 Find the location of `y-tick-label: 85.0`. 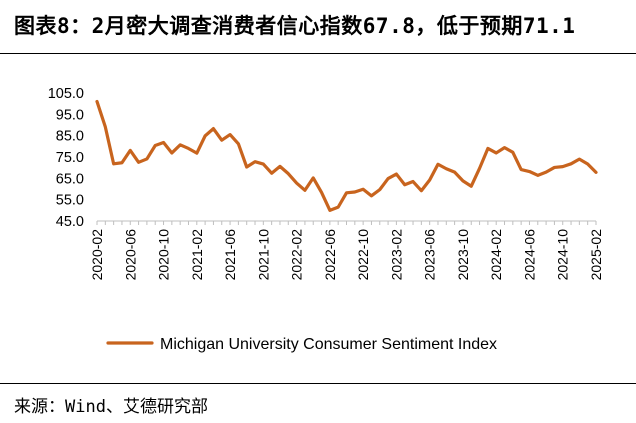

y-tick-label: 85.0 is located at coordinates (70, 137).